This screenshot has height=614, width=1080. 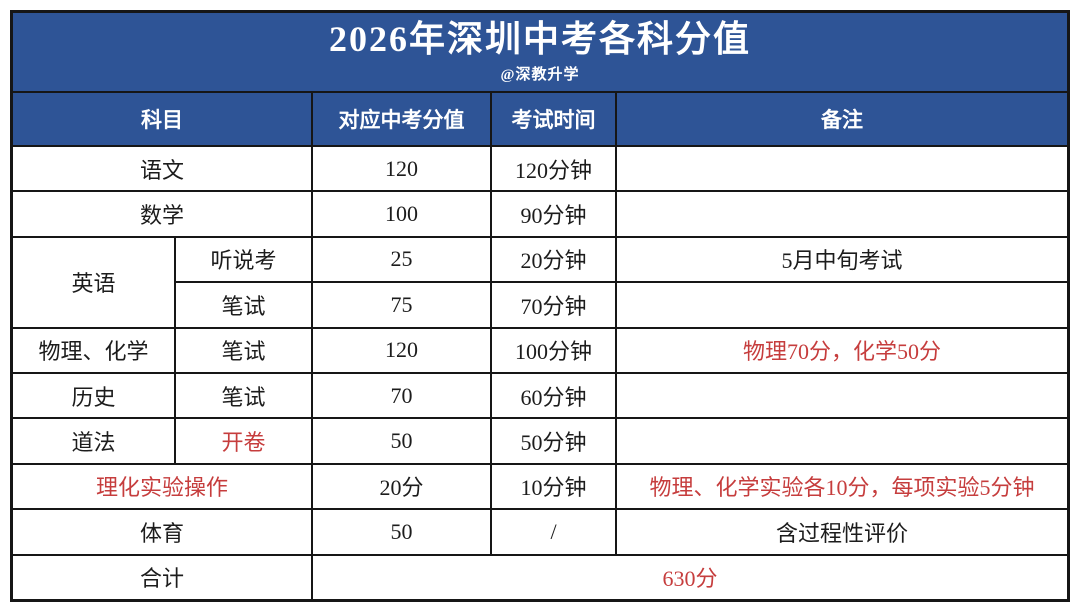 What do you see at coordinates (242, 258) in the screenshot?
I see `cell-english-listening-type: 听说考` at bounding box center [242, 258].